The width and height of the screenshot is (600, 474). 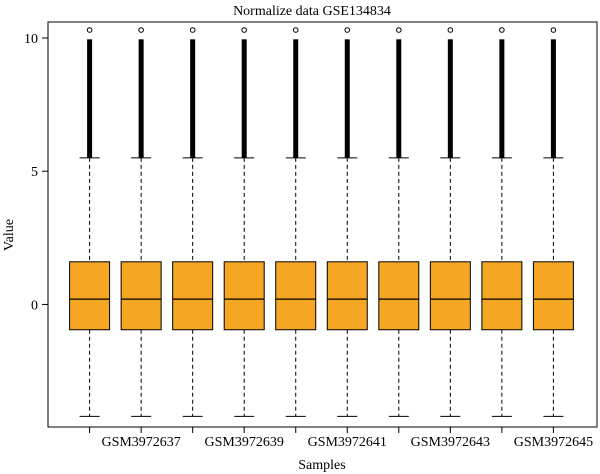 I want to click on y-tick-label: 0, so click(x=34, y=305).